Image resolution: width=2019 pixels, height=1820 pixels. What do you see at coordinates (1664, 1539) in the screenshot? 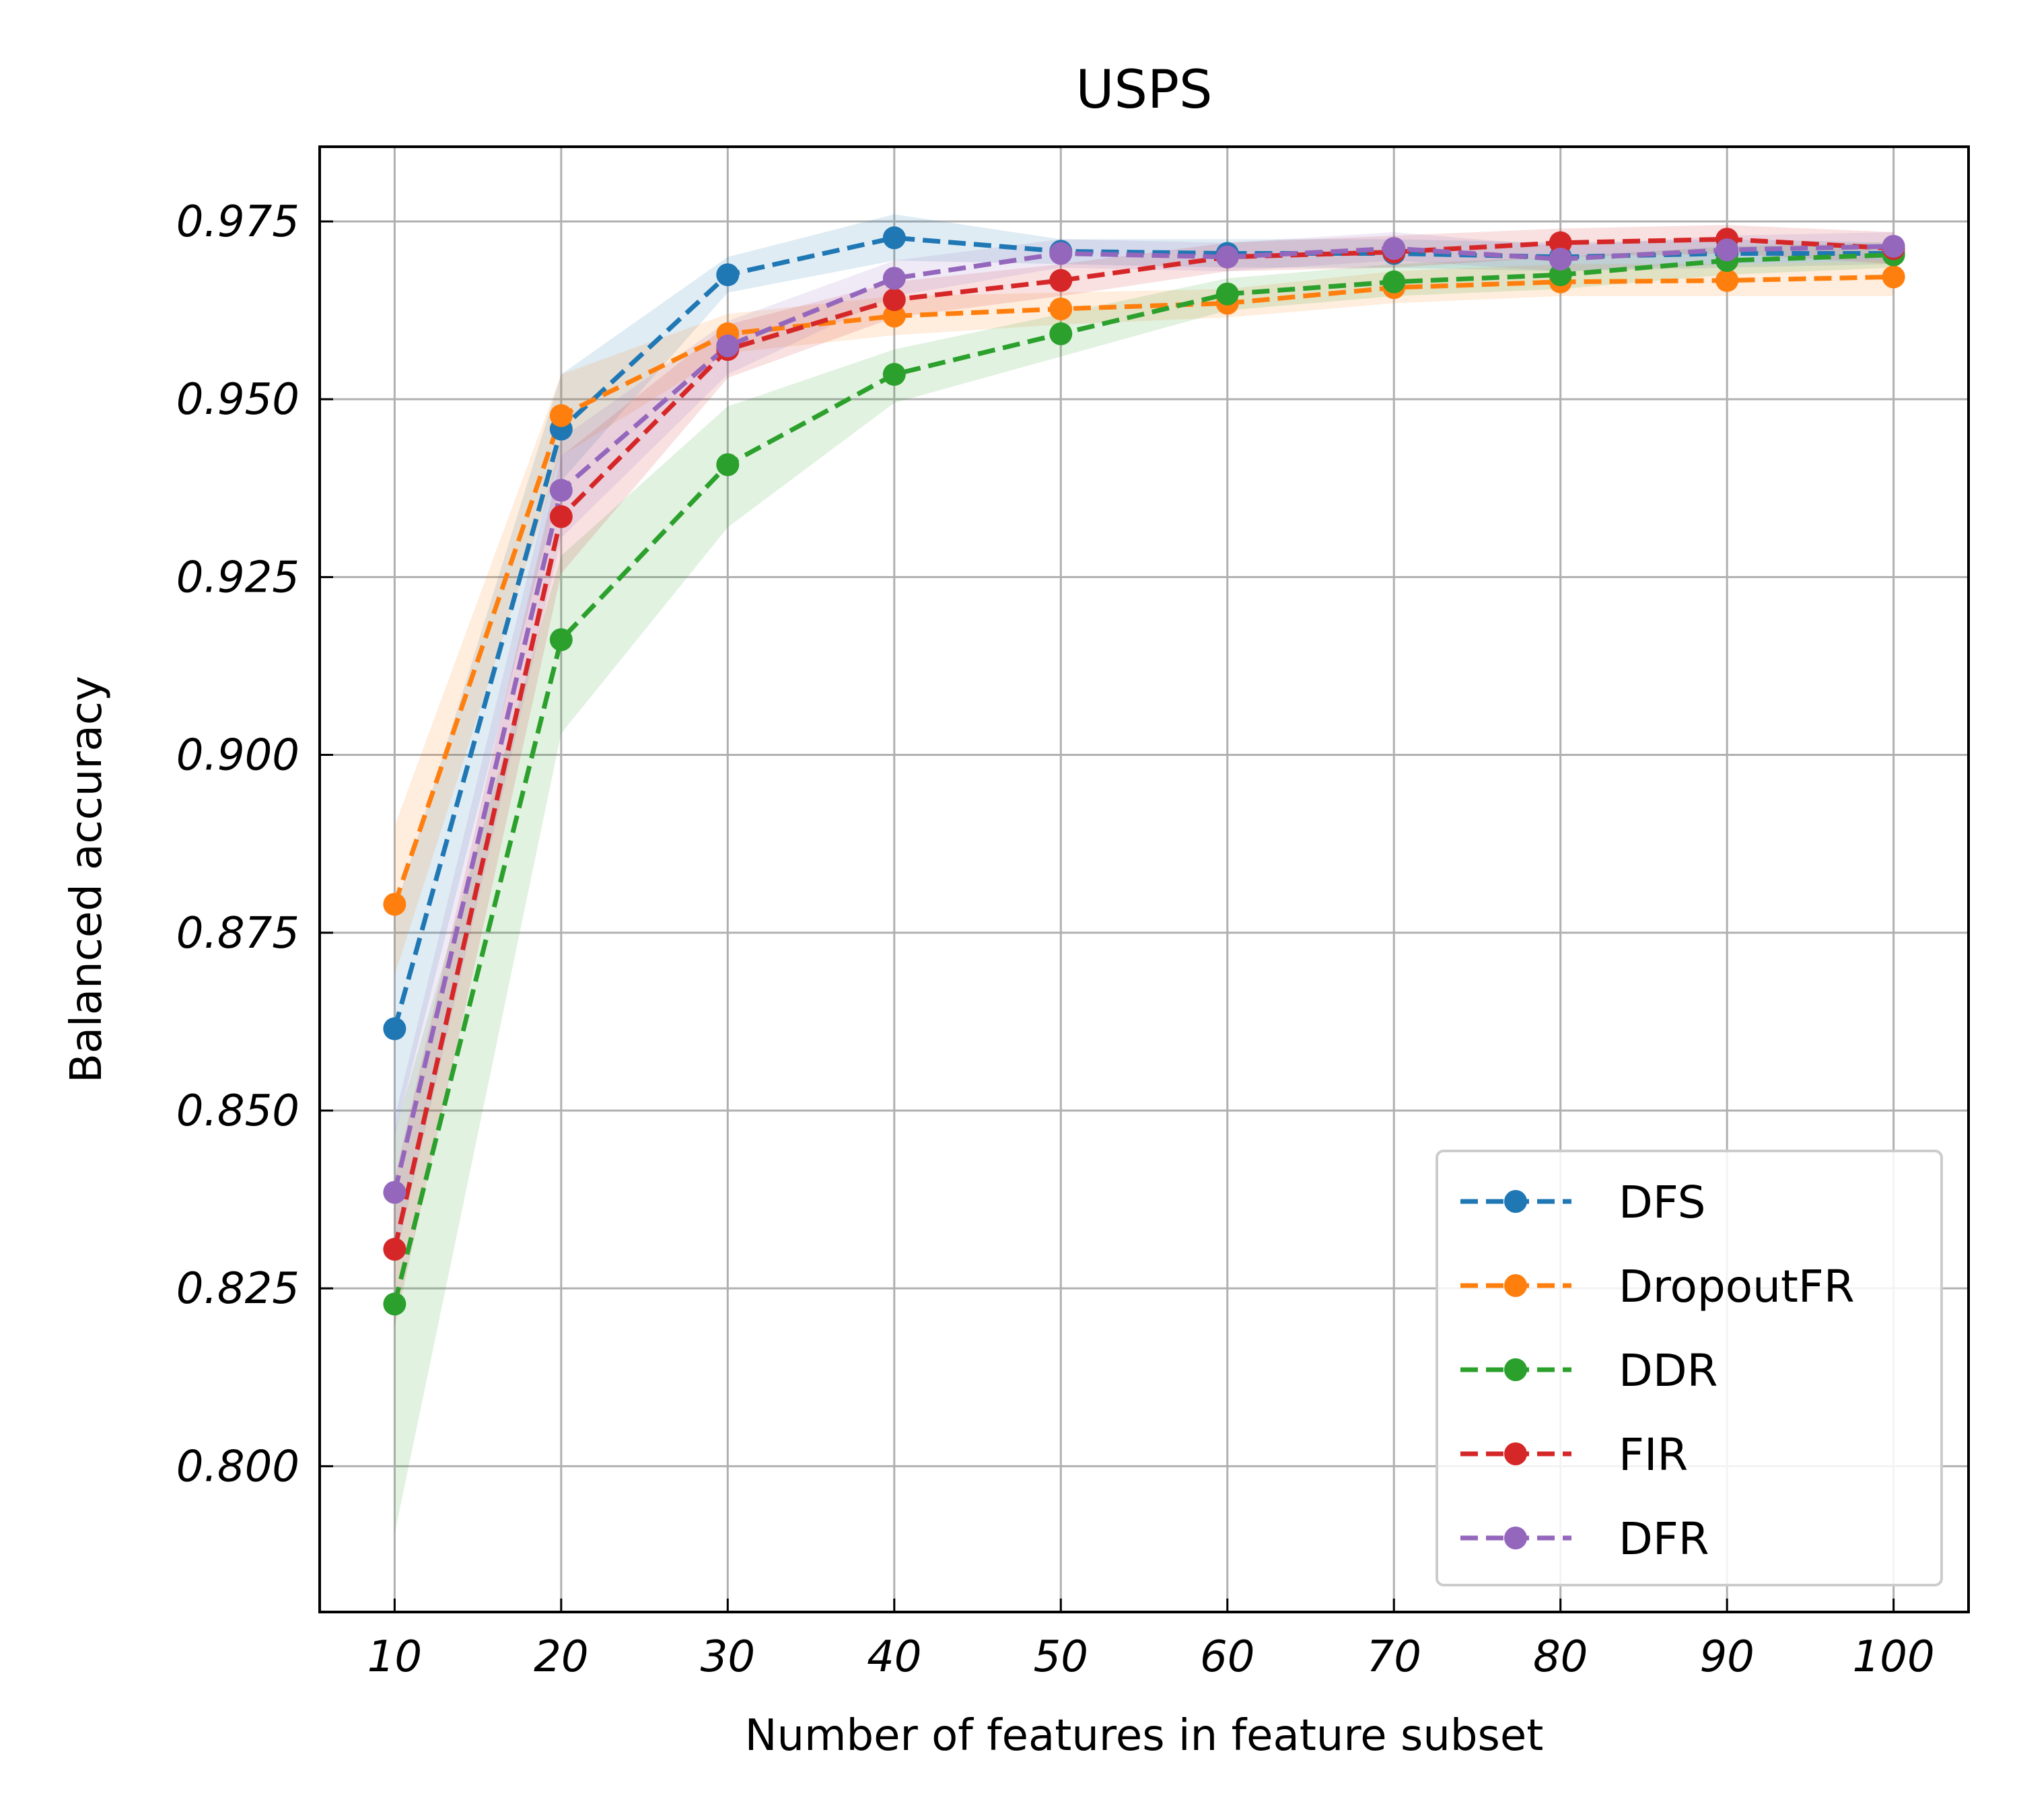
I see `legend-label: DFR` at bounding box center [1664, 1539].